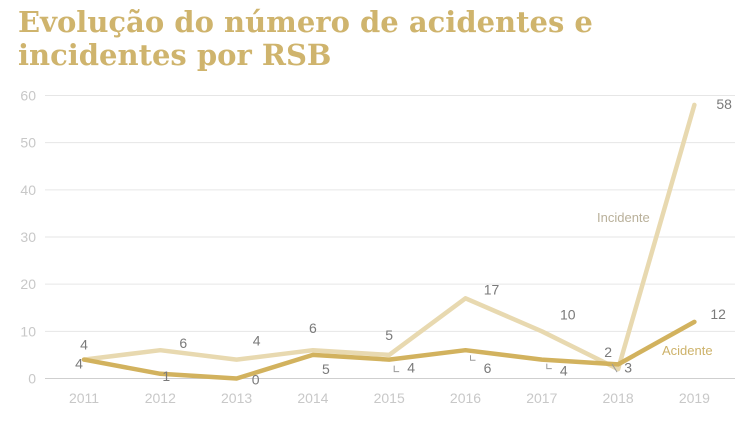  Describe the element at coordinates (623, 217) in the screenshot. I see `series-label-0: Incidente` at that location.